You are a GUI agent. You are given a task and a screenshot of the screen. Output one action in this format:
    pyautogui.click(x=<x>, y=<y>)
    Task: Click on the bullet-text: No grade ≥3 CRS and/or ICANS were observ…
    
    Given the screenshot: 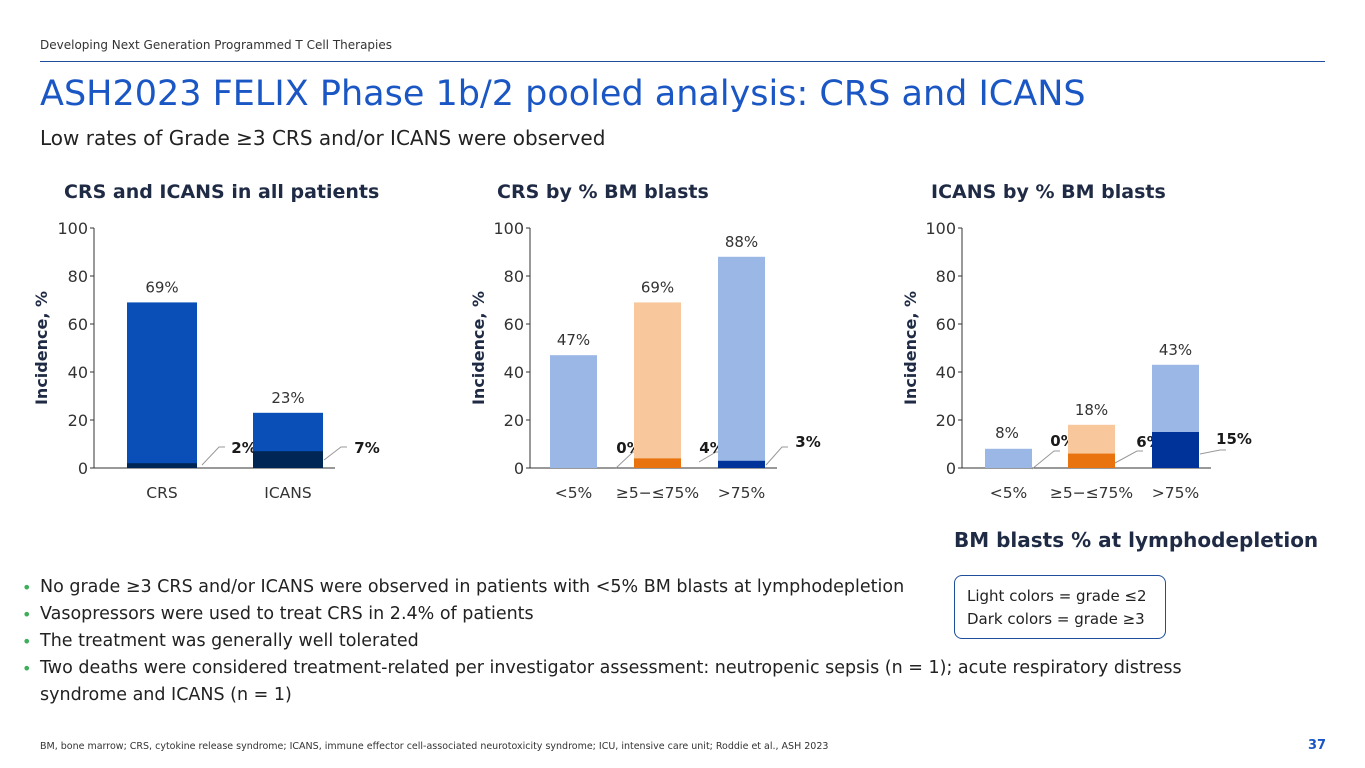 What is the action you would take?
    pyautogui.click(x=472, y=587)
    